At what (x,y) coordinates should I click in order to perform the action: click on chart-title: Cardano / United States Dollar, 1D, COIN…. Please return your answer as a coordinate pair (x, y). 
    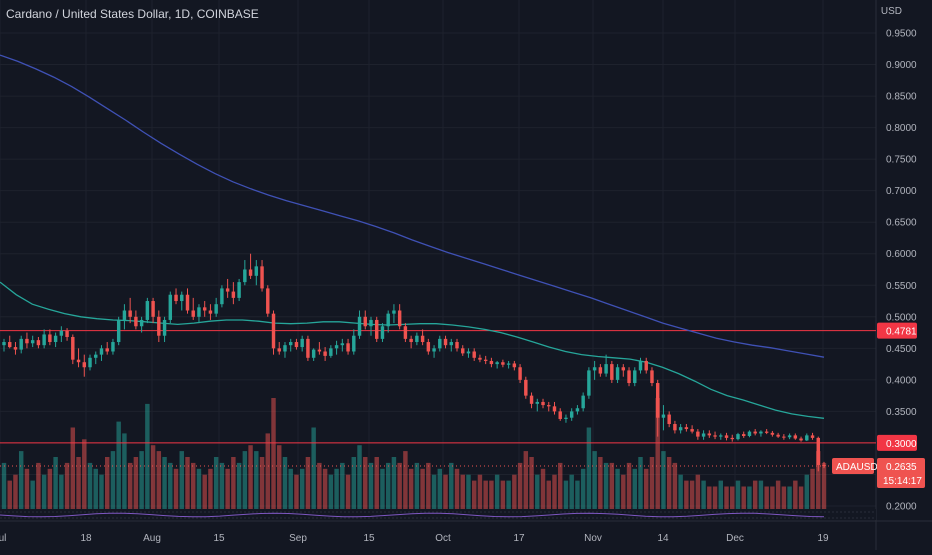
    Looking at the image, I should click on (132, 14).